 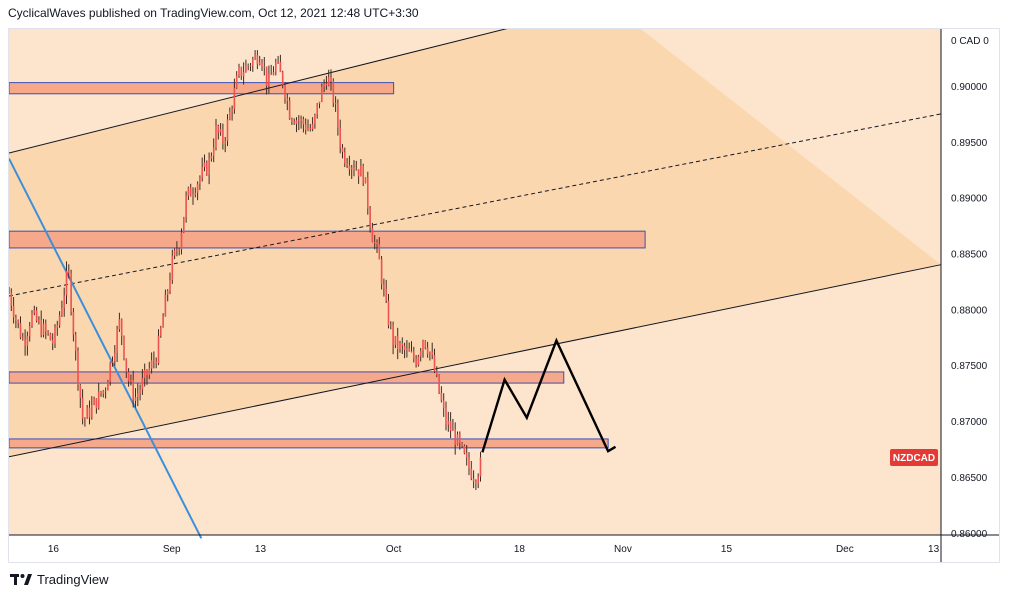 I want to click on y-tick-label: 0.86500, so click(x=969, y=478).